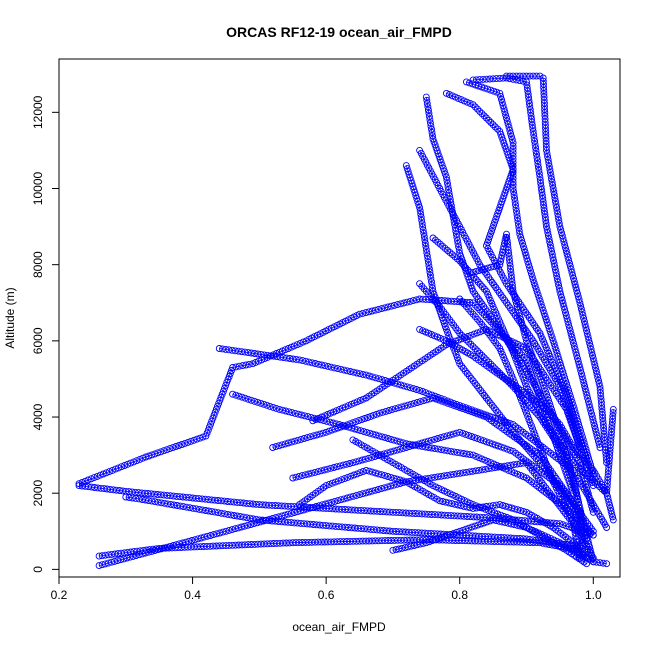 The height and width of the screenshot is (650, 650). I want to click on series-track, so click(339, 514).